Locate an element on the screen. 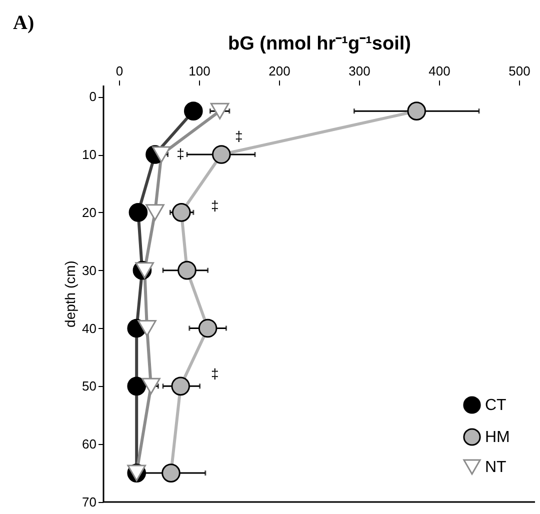 This screenshot has height=514, width=540. y-tick-label: 10 is located at coordinates (89, 154).